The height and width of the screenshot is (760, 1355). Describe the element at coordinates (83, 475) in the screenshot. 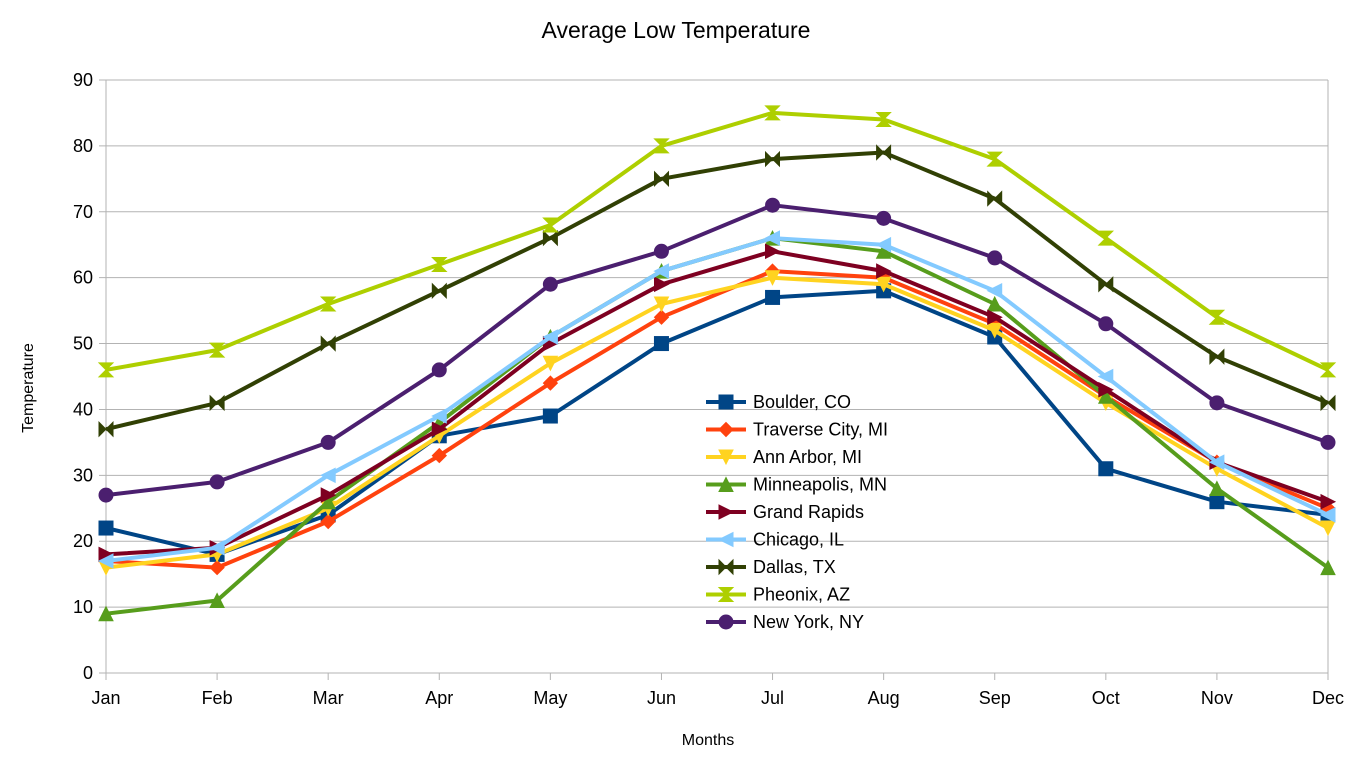

I see `y-tick-label: 30` at that location.